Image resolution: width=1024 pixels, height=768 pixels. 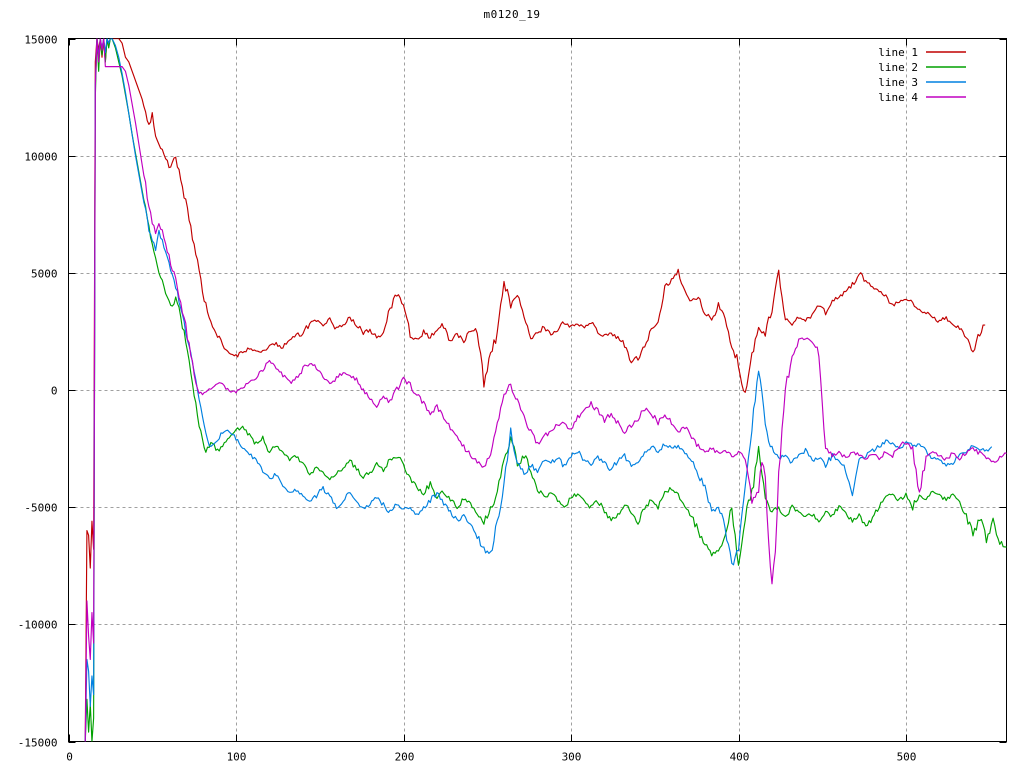 I want to click on x-axis-tick-label: 100, so click(x=237, y=757).